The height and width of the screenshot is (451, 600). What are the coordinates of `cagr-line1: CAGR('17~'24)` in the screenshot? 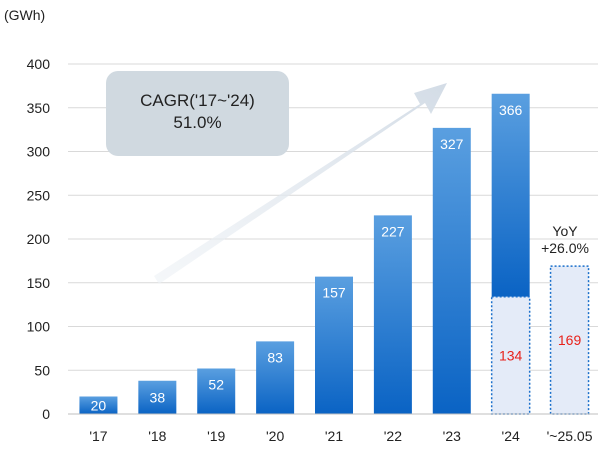 It's located at (197, 100).